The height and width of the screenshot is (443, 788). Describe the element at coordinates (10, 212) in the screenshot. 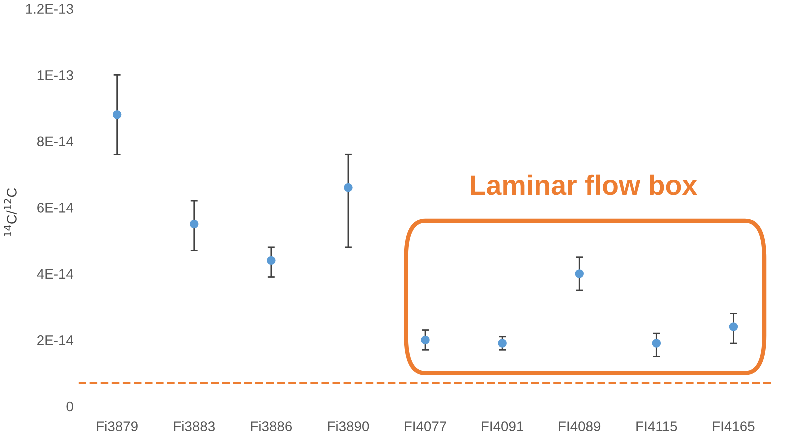

I see `y-axis-title: $^{14}$C/$^{12}$C` at that location.